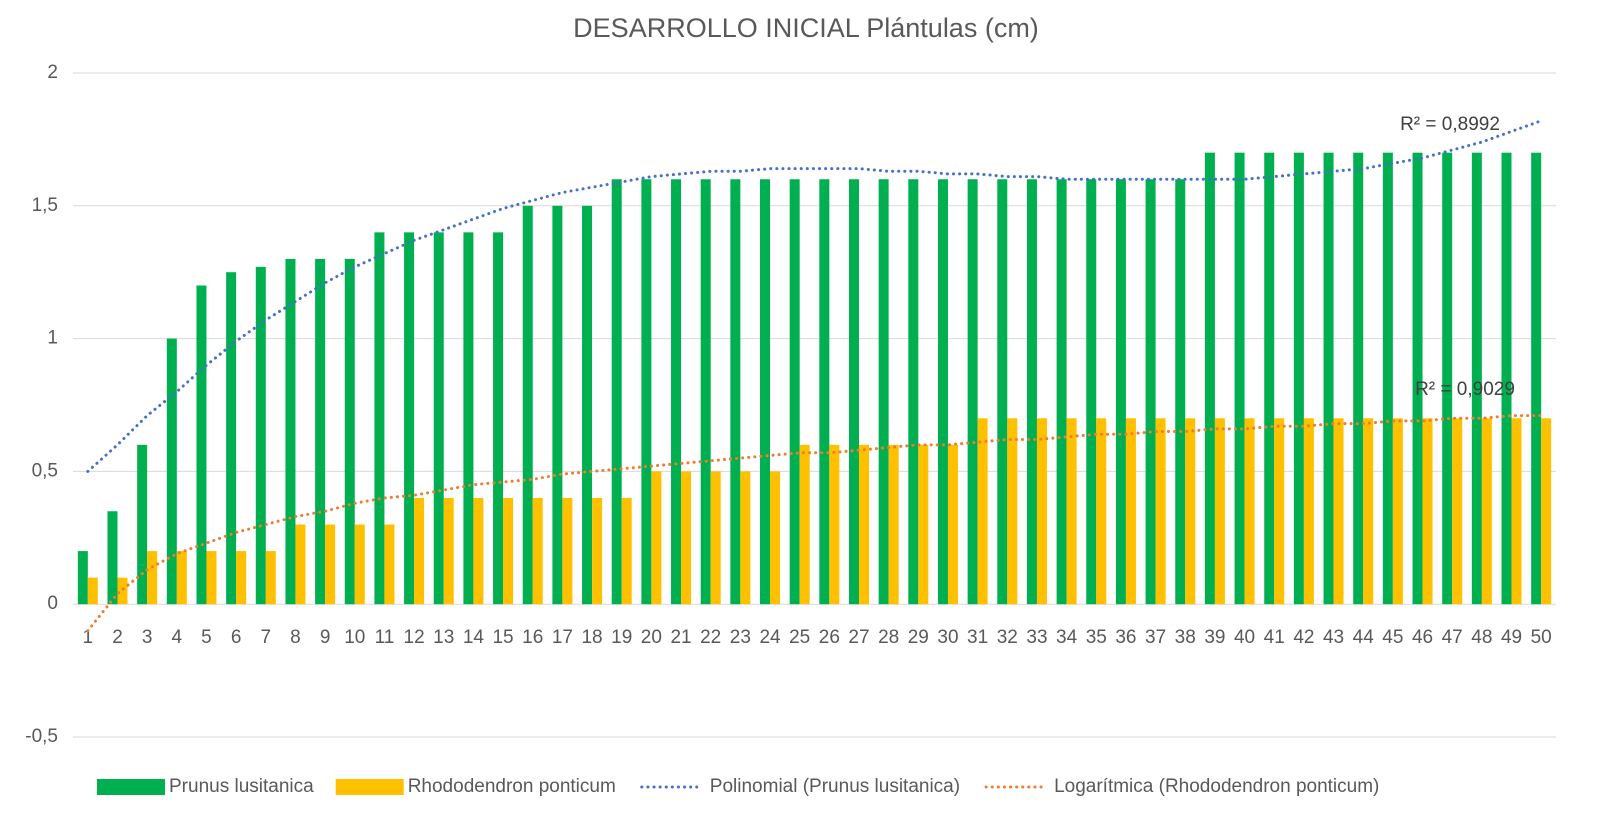 The image size is (1611, 820). What do you see at coordinates (977, 637) in the screenshot?
I see `x-tick-label: 31` at bounding box center [977, 637].